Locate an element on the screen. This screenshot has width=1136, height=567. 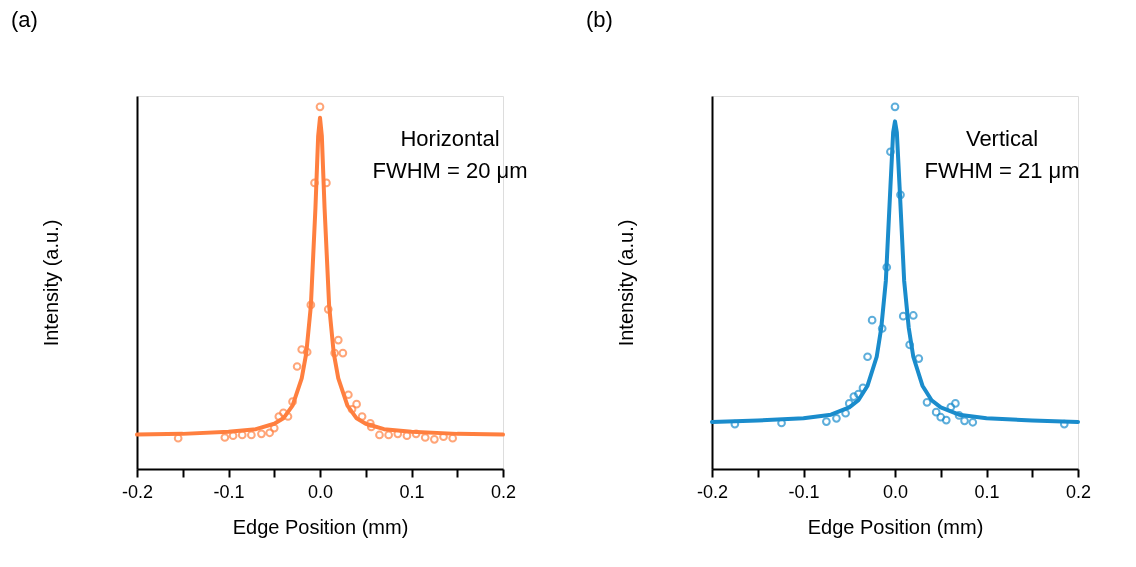
annotation: FWHM = 20 μm is located at coordinates (450, 170).